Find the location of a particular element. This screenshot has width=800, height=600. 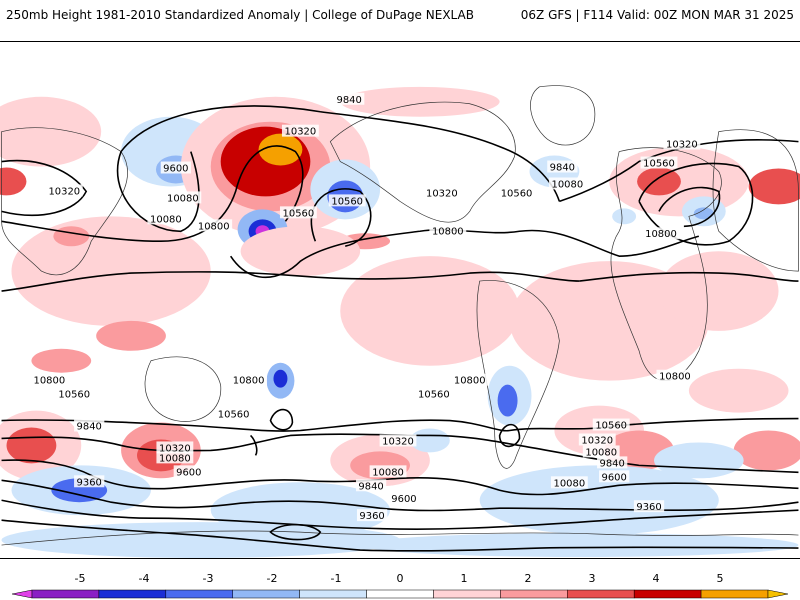

colorbar-tick-label: -5 is located at coordinates (80, 578).